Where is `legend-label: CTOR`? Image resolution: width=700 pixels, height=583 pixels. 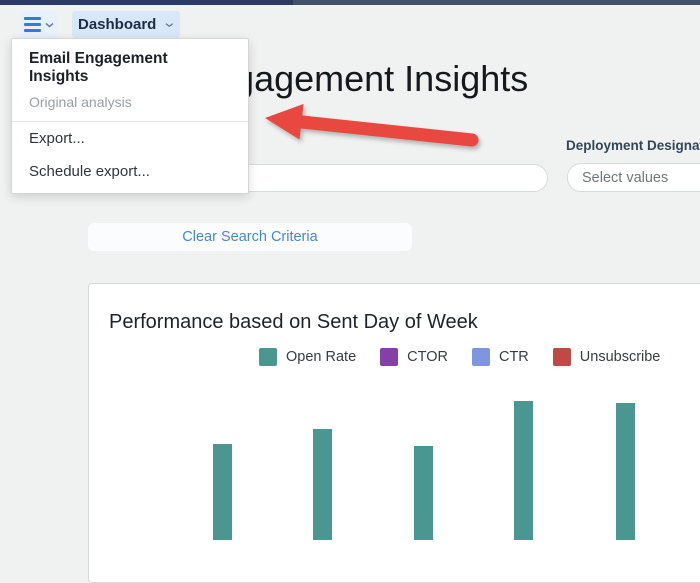
legend-label: CTOR is located at coordinates (427, 357).